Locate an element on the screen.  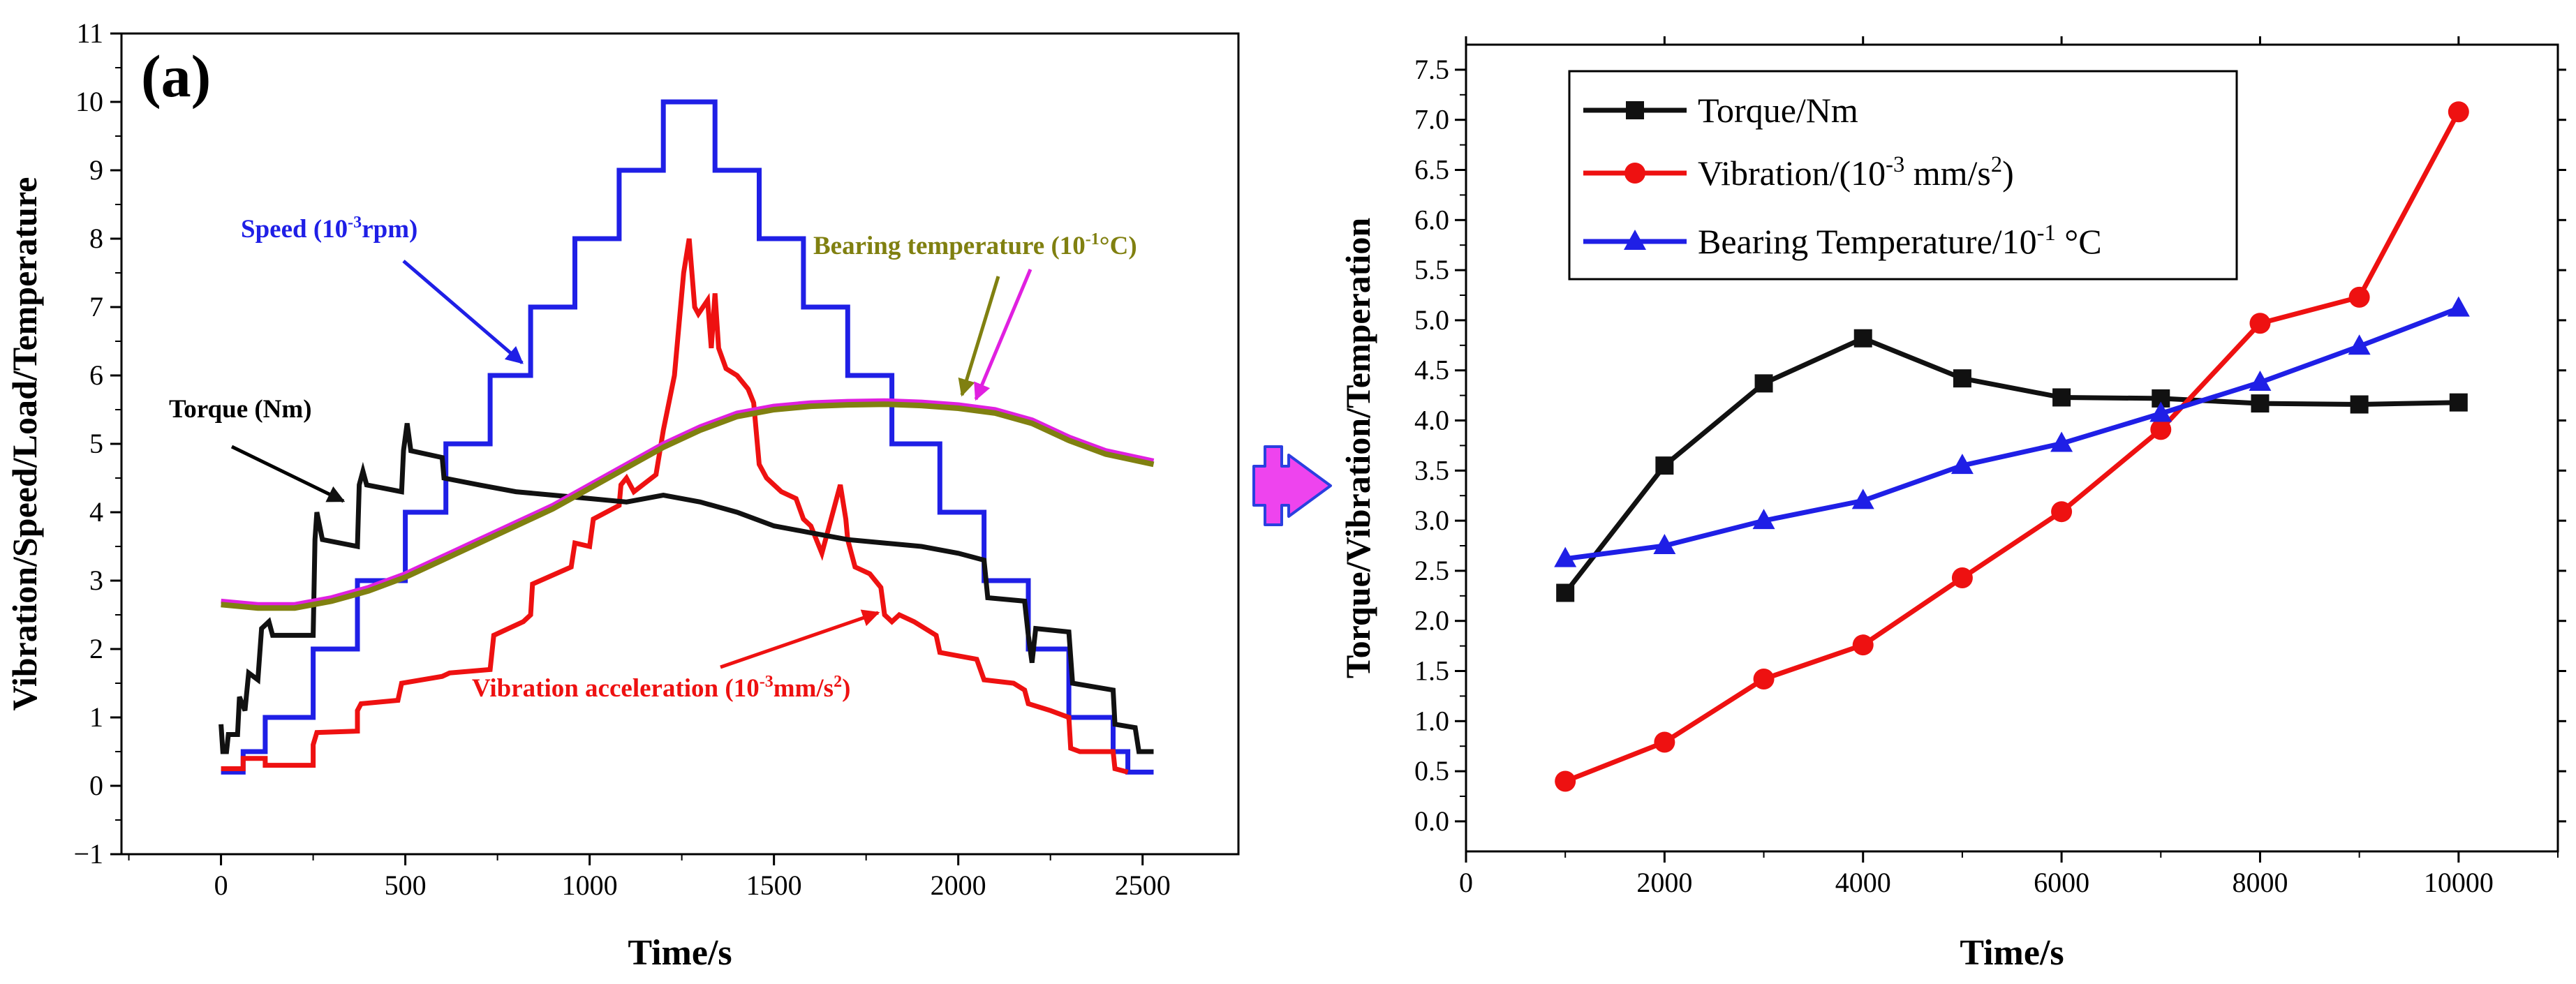
y-tick-label-a: 6 is located at coordinates (96, 375).